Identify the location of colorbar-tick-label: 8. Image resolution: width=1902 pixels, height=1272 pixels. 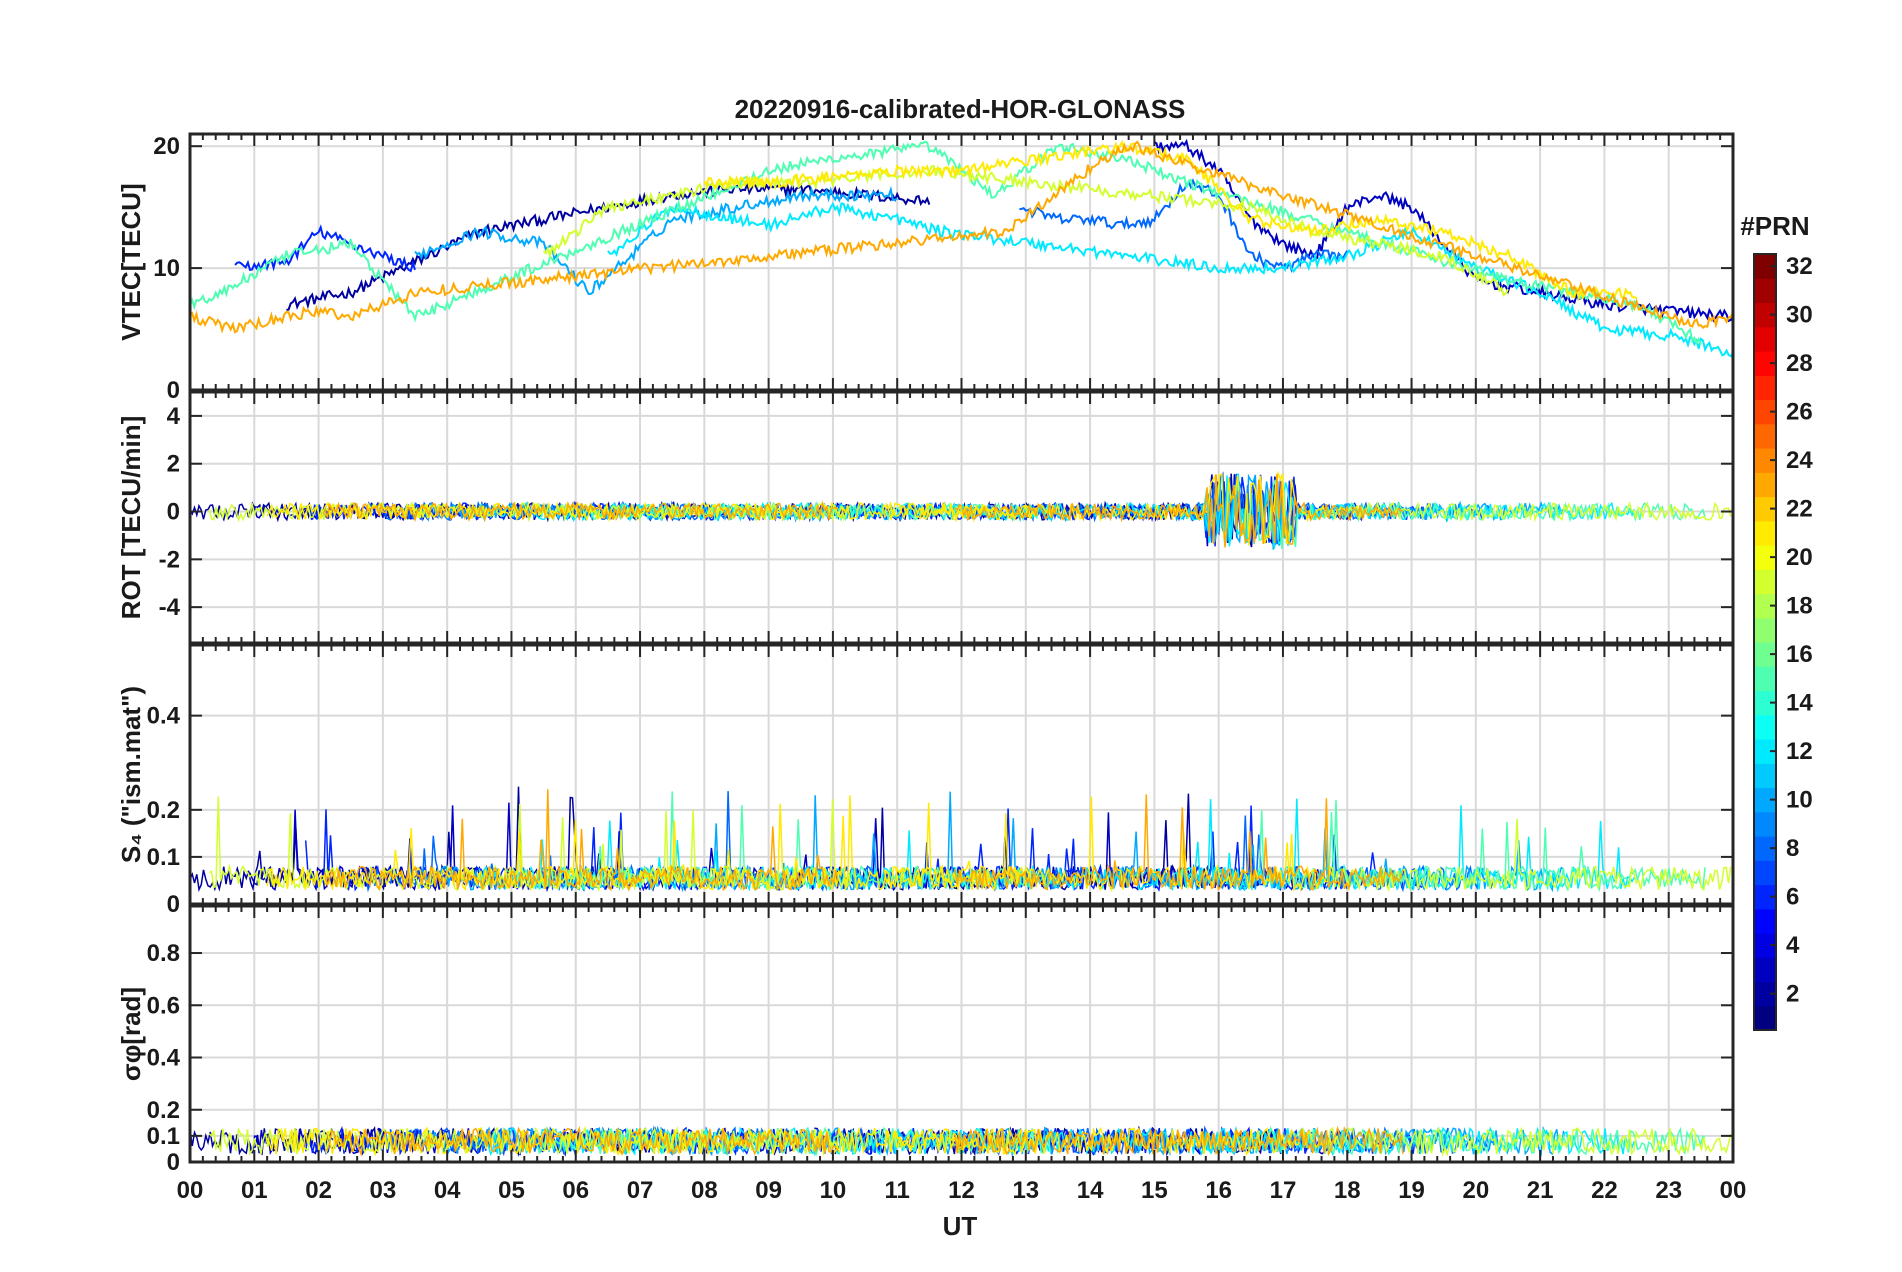
(1792, 848).